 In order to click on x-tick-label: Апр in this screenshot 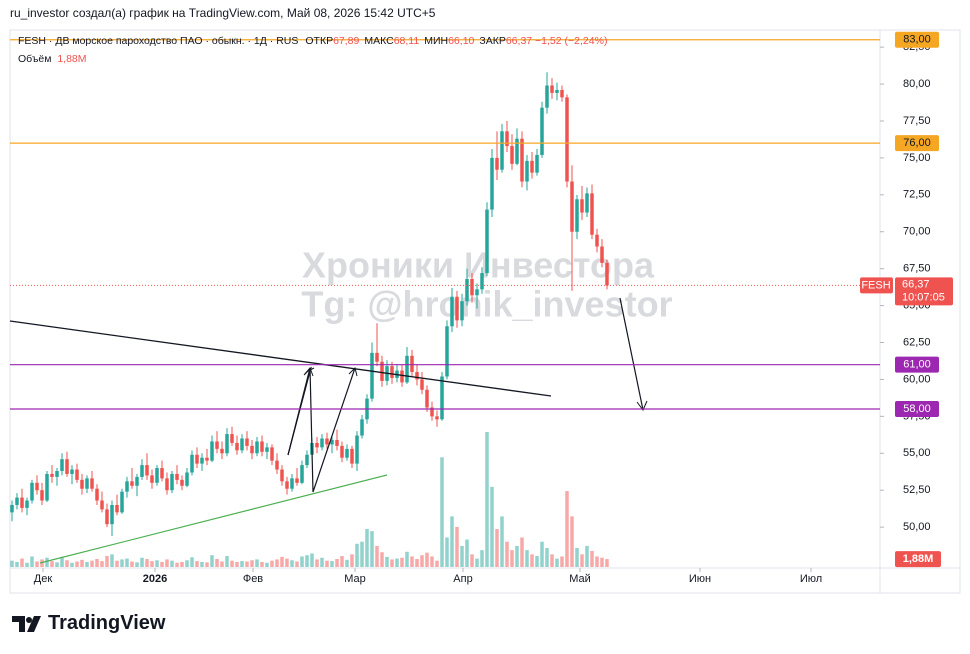, I will do `click(462, 579)`.